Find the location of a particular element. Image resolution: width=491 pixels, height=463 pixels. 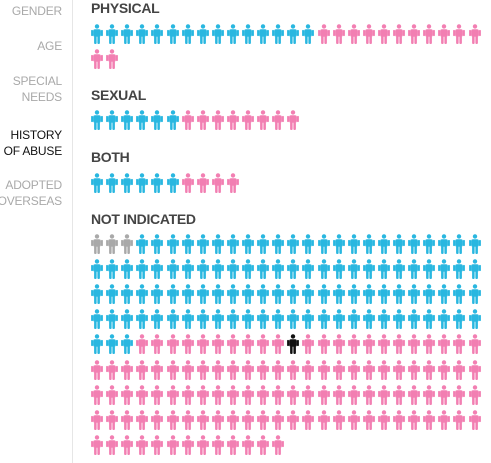

sidebar-item-history-of-abuse: HISTORY OF ABUSE is located at coordinates (33, 143).